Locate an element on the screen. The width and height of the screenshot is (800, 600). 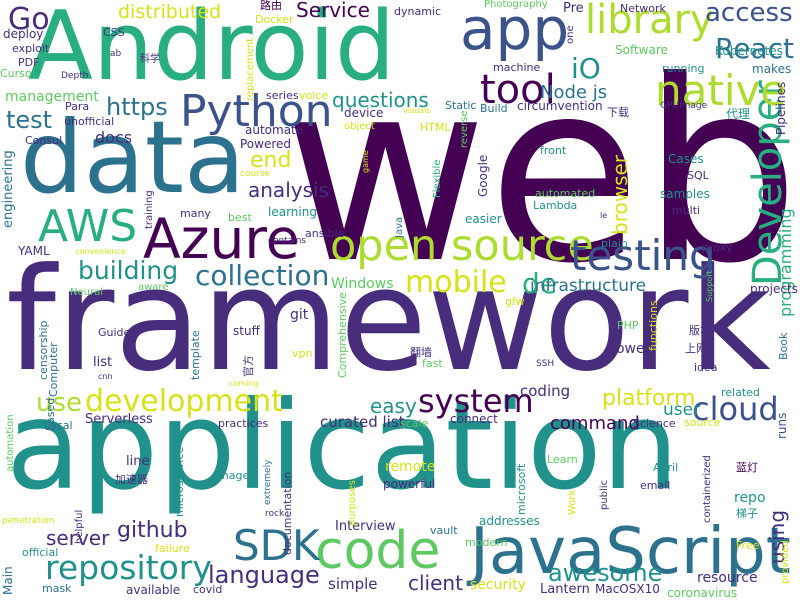
word-vpn: vpn is located at coordinates (302, 353).